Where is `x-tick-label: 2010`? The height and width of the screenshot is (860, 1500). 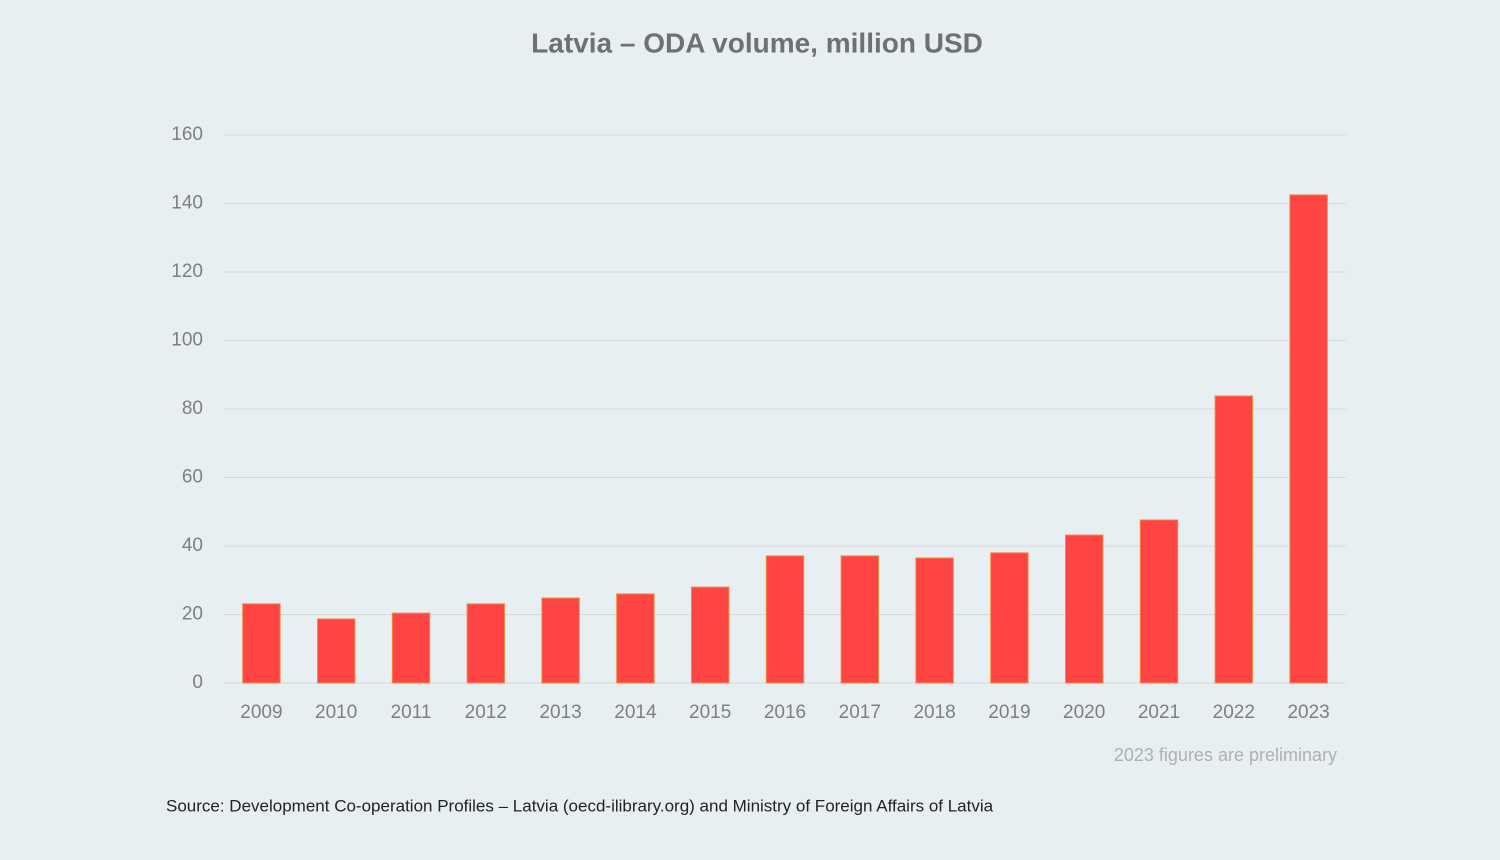
x-tick-label: 2010 is located at coordinates (336, 712).